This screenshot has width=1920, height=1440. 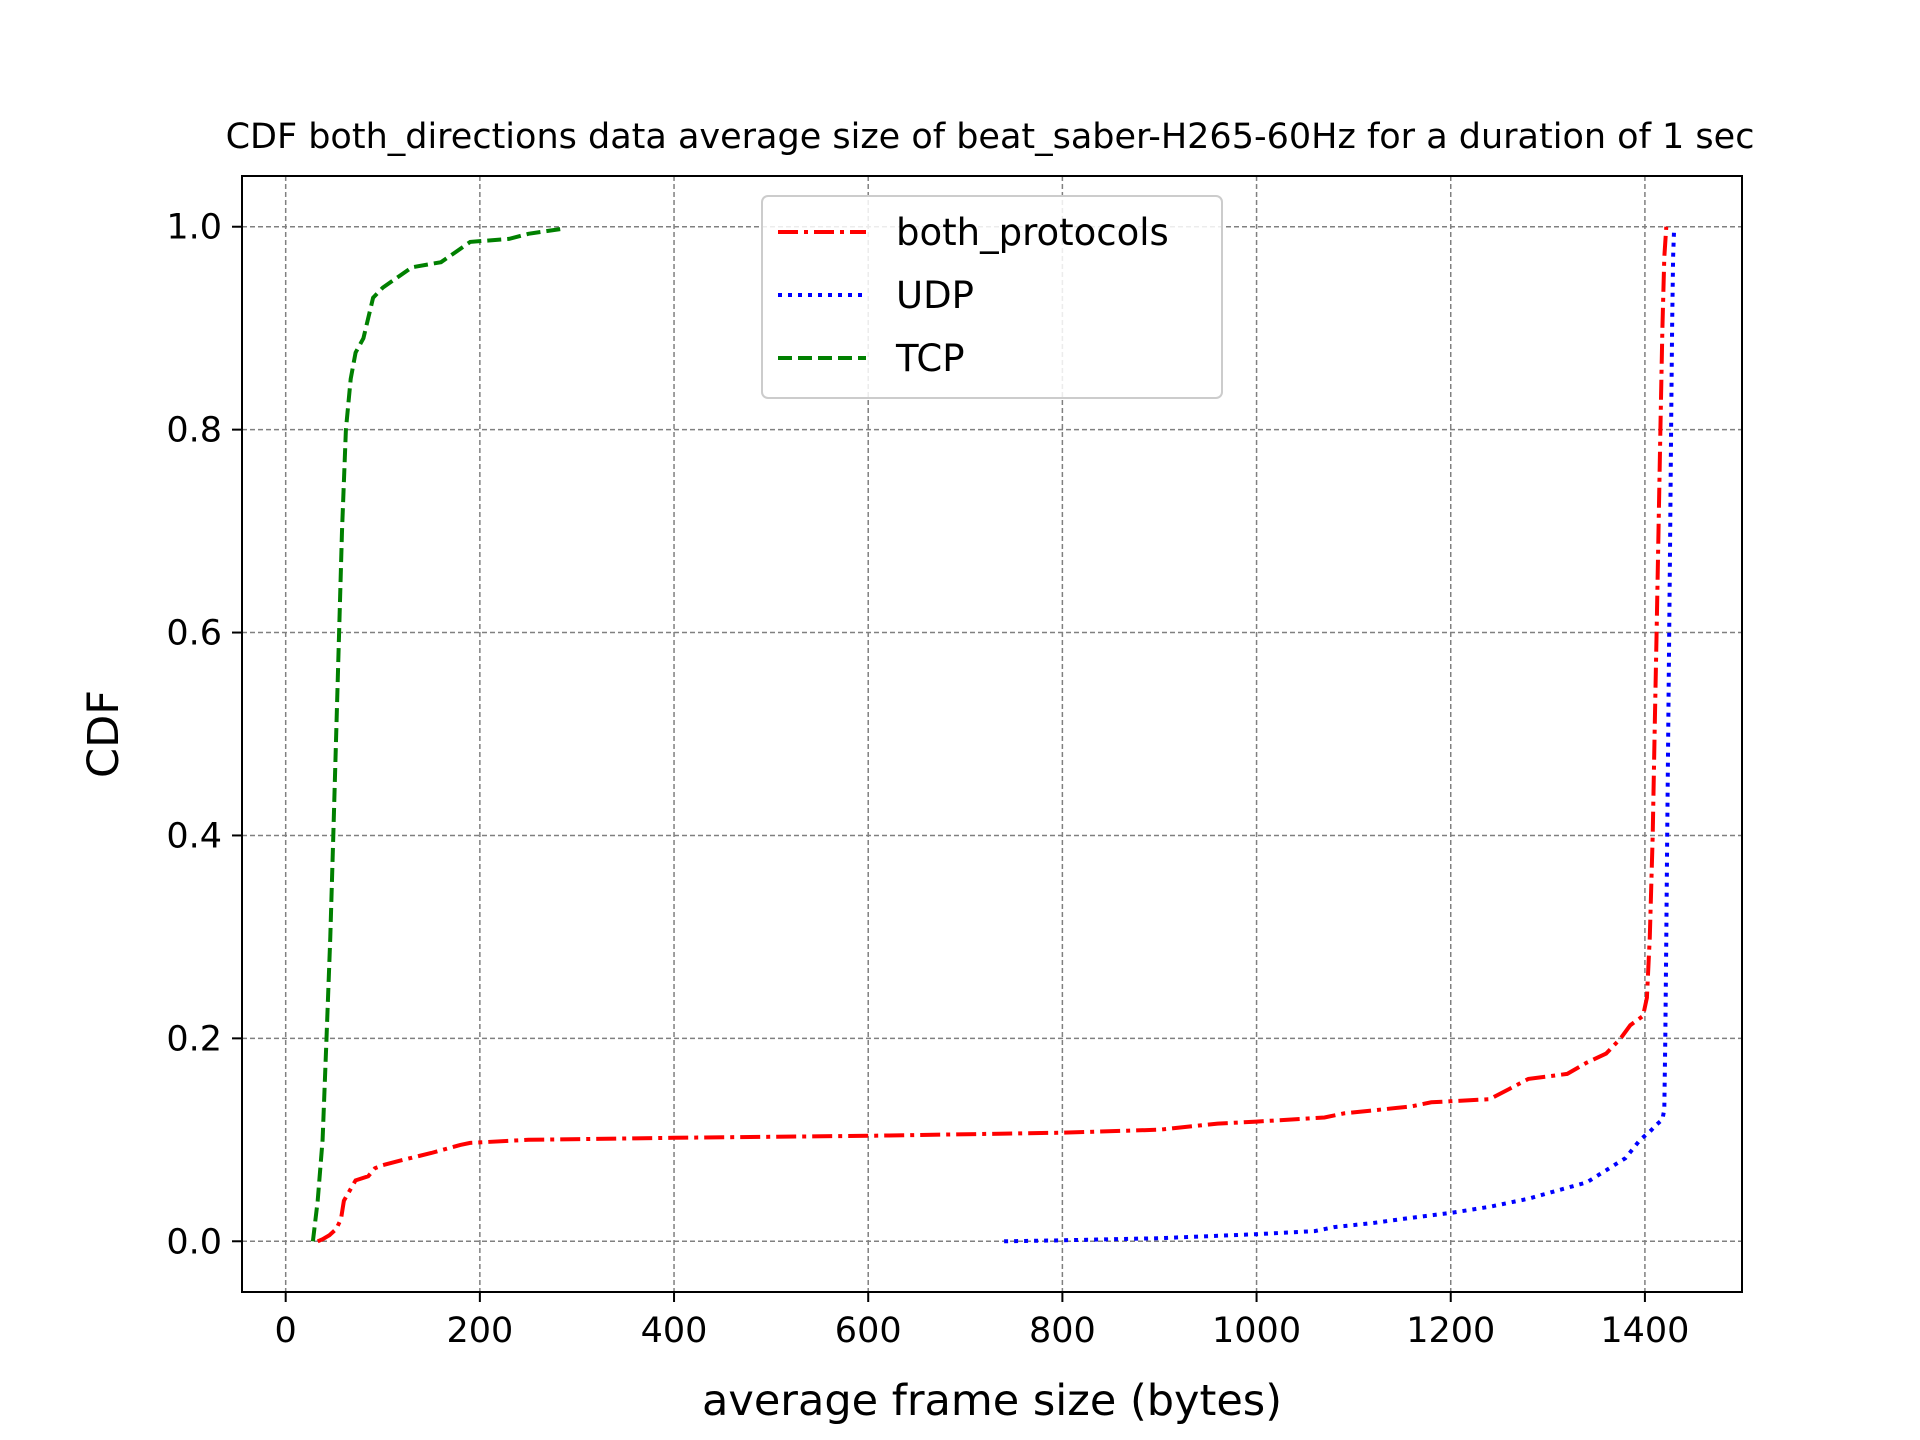 I want to click on x-axis-label: average frame size (bytes), so click(x=992, y=1401).